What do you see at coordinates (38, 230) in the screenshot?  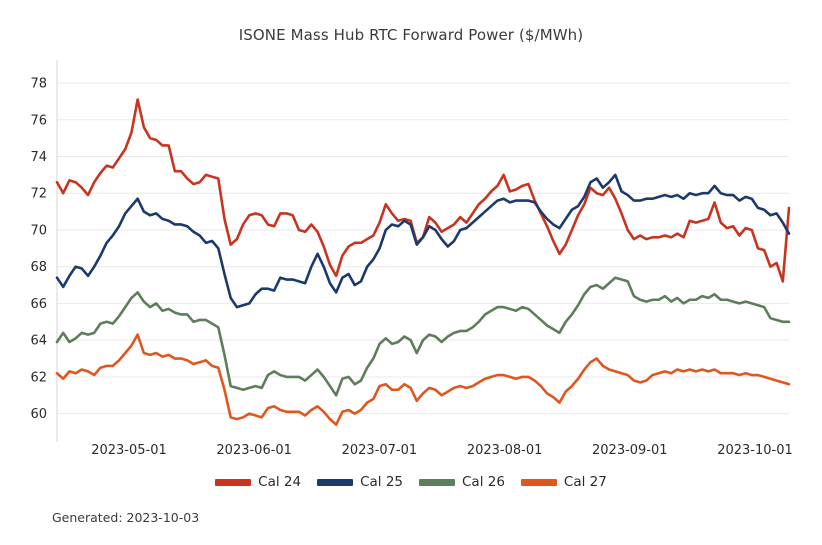 I see `y-tick-label: 70` at bounding box center [38, 230].